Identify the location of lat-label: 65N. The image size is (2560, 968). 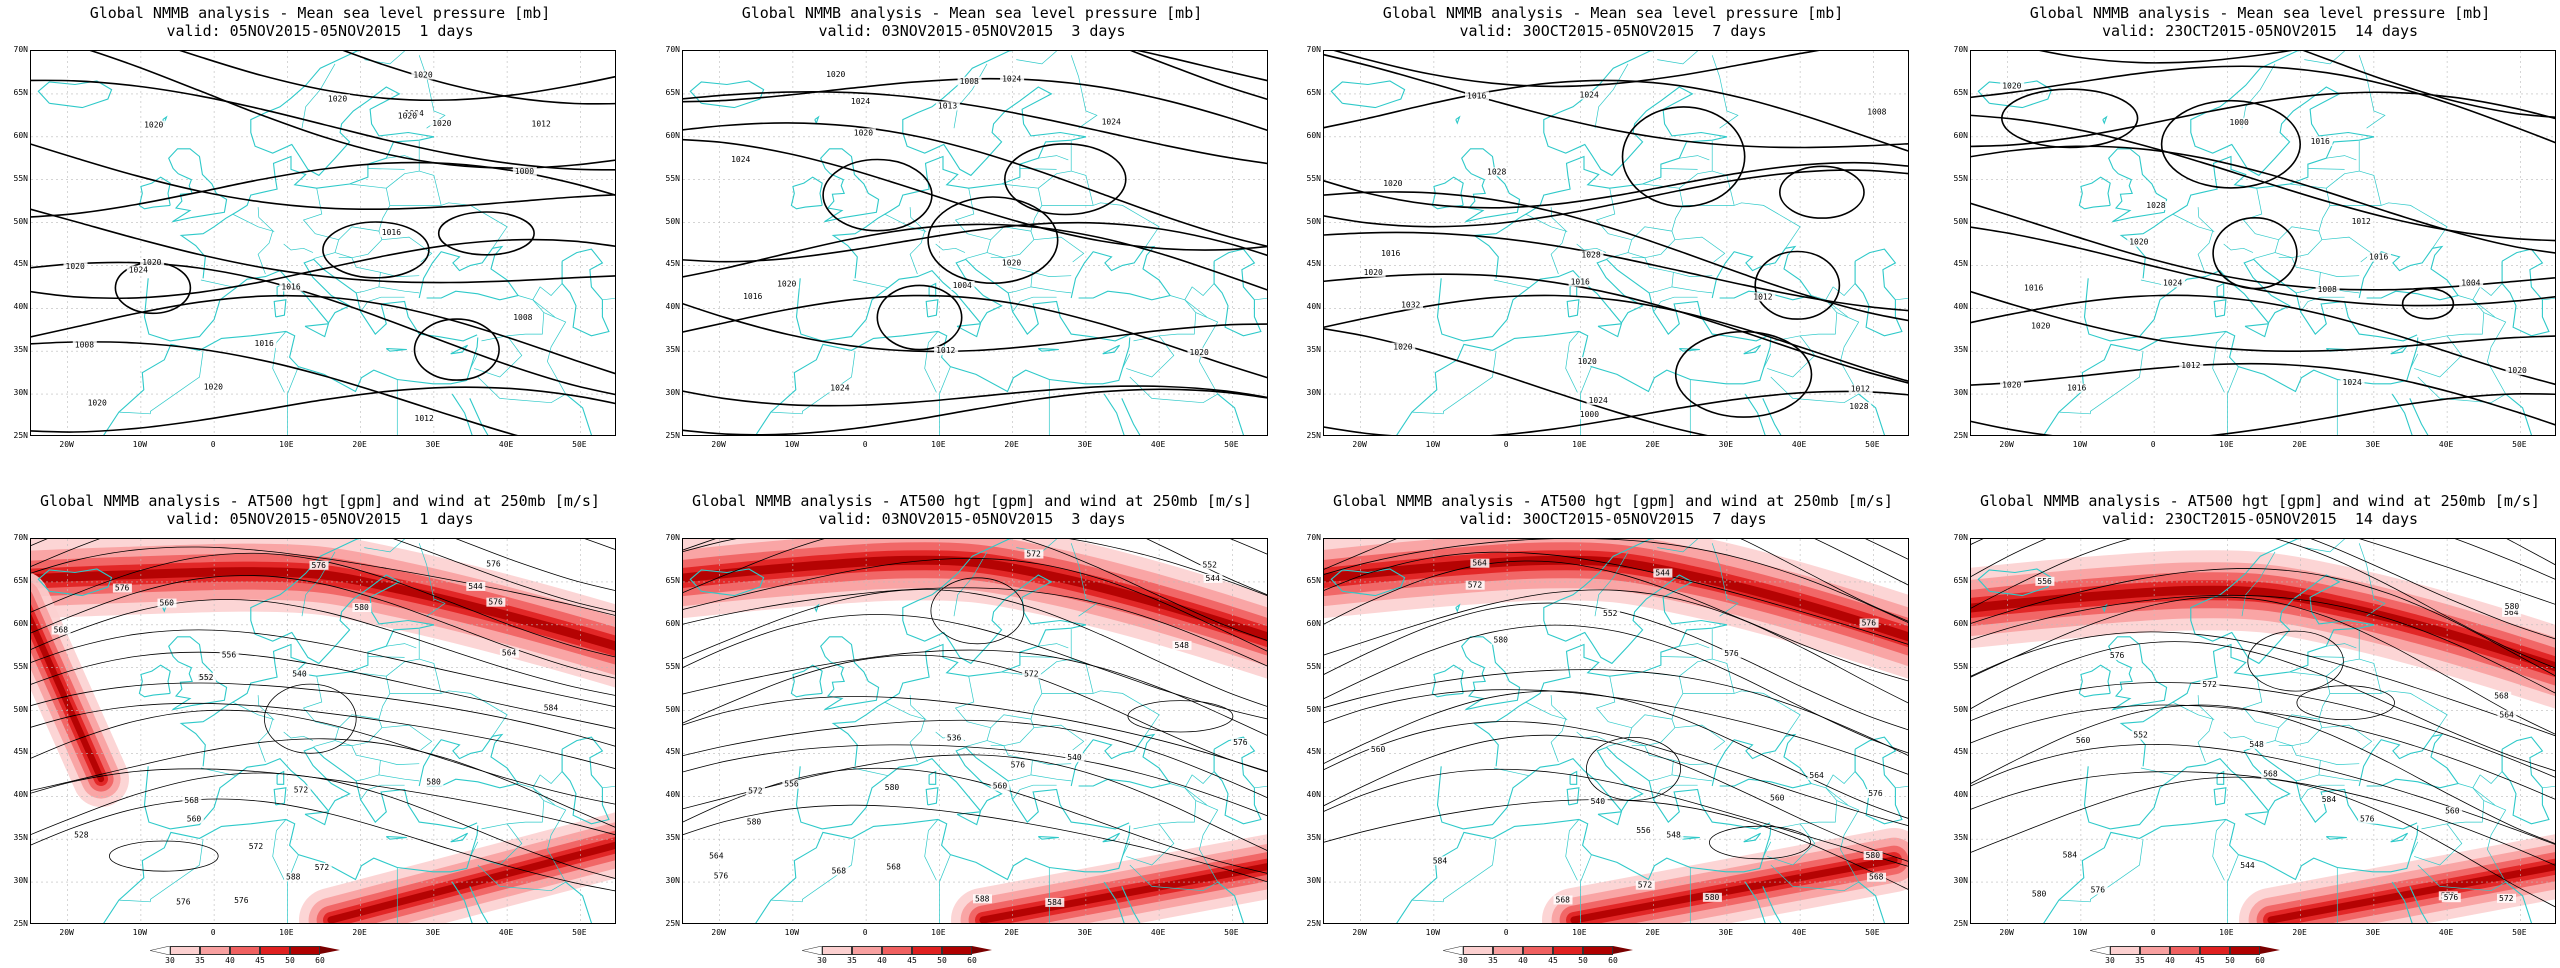
(1960, 92).